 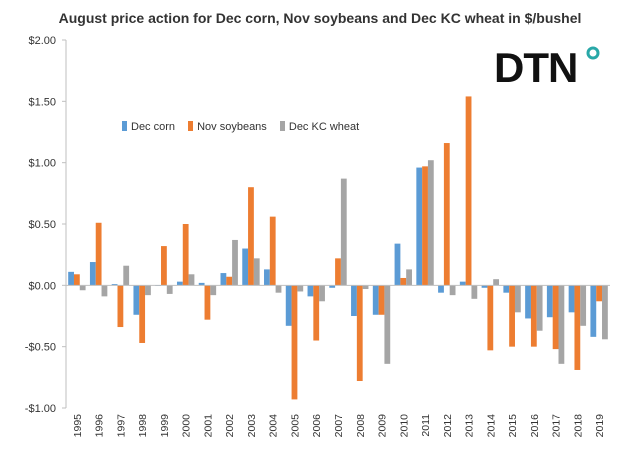 What do you see at coordinates (578, 426) in the screenshot?
I see `x-tick-label: 2018` at bounding box center [578, 426].